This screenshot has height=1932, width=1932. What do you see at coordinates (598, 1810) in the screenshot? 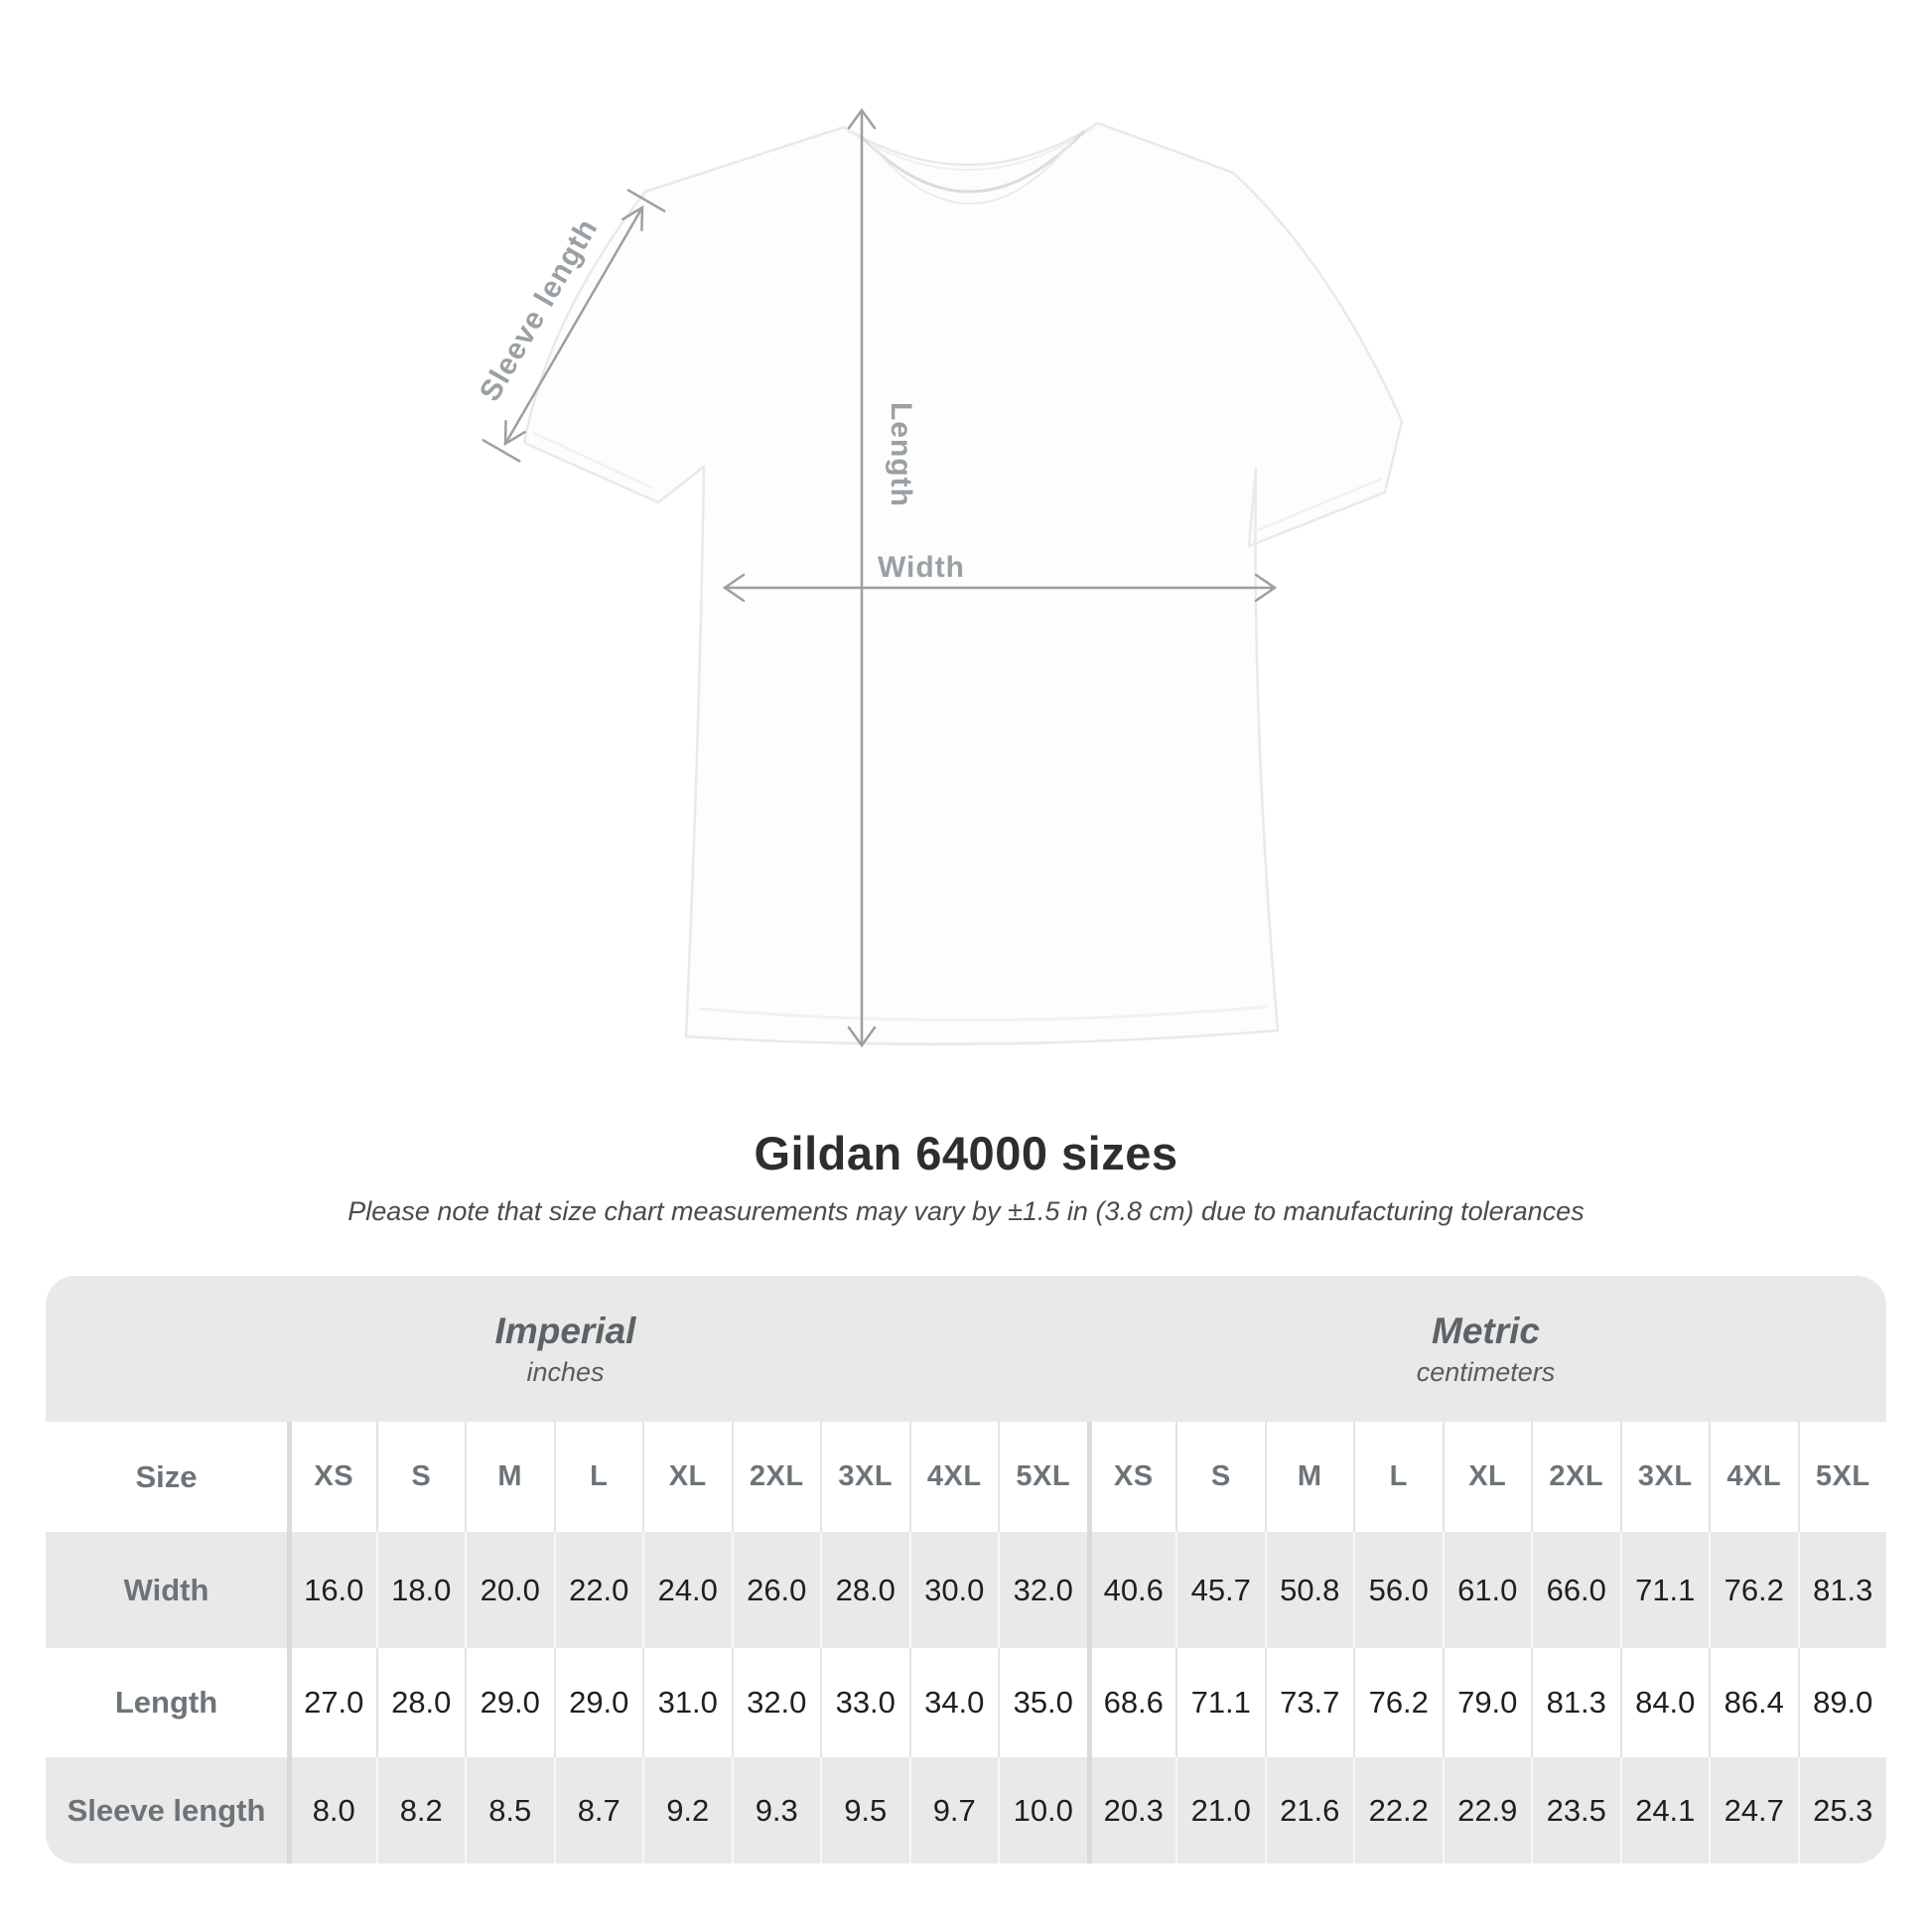
I see `value-cell: 8.7` at bounding box center [598, 1810].